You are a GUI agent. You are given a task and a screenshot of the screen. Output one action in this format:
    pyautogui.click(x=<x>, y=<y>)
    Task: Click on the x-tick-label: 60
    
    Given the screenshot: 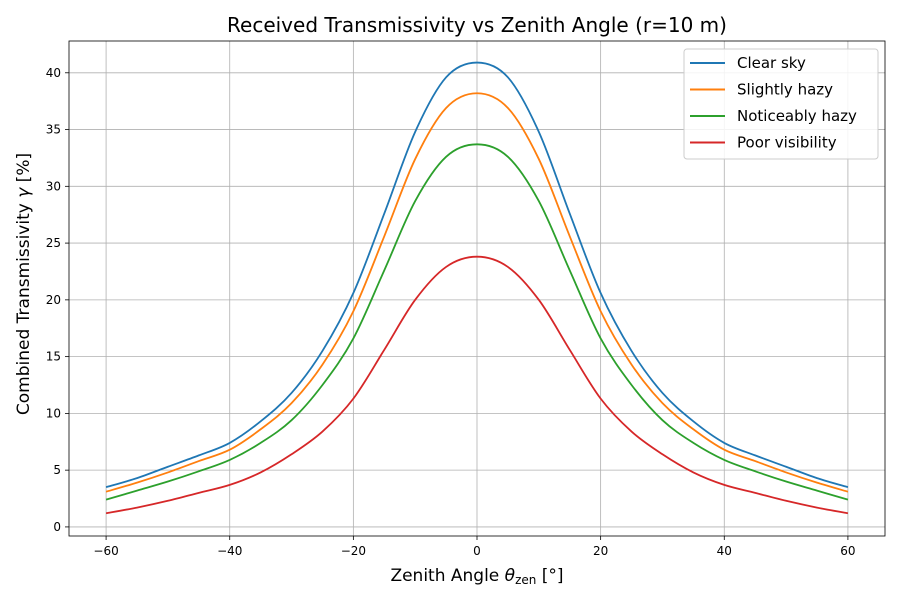 What is the action you would take?
    pyautogui.click(x=847, y=551)
    